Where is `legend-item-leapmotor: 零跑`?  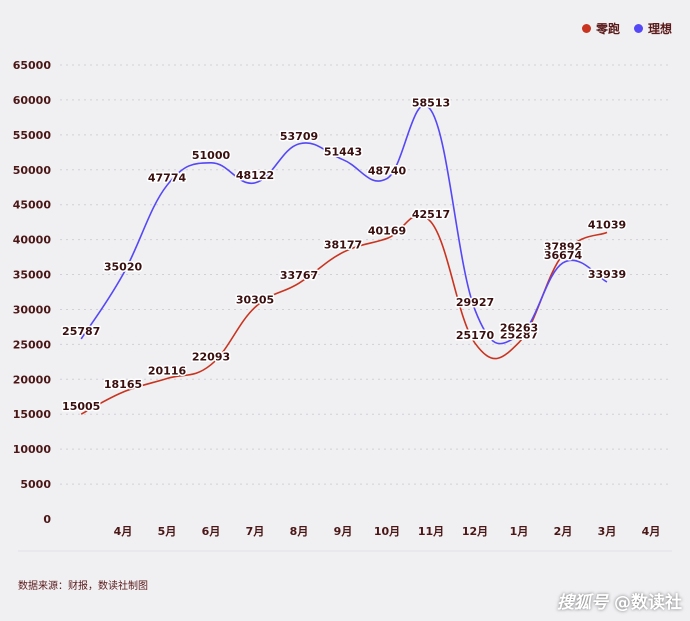
legend-item-leapmotor: 零跑 is located at coordinates (600, 28).